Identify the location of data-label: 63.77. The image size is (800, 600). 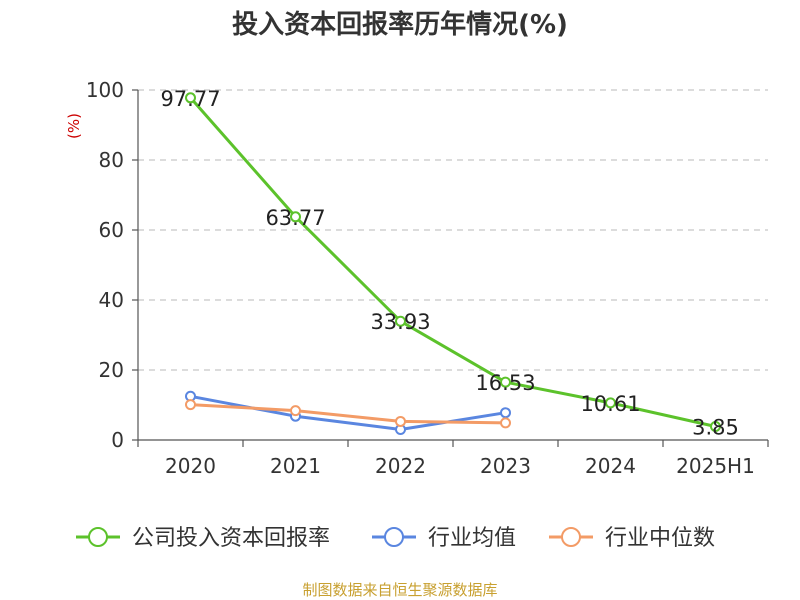
(295, 218).